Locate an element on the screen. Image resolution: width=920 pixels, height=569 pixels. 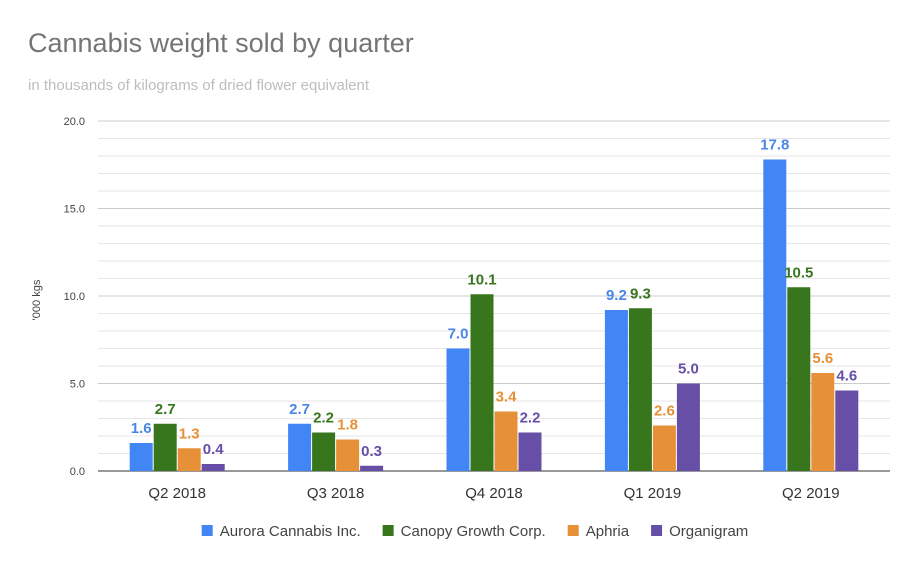
data-label: 2.6 is located at coordinates (664, 411).